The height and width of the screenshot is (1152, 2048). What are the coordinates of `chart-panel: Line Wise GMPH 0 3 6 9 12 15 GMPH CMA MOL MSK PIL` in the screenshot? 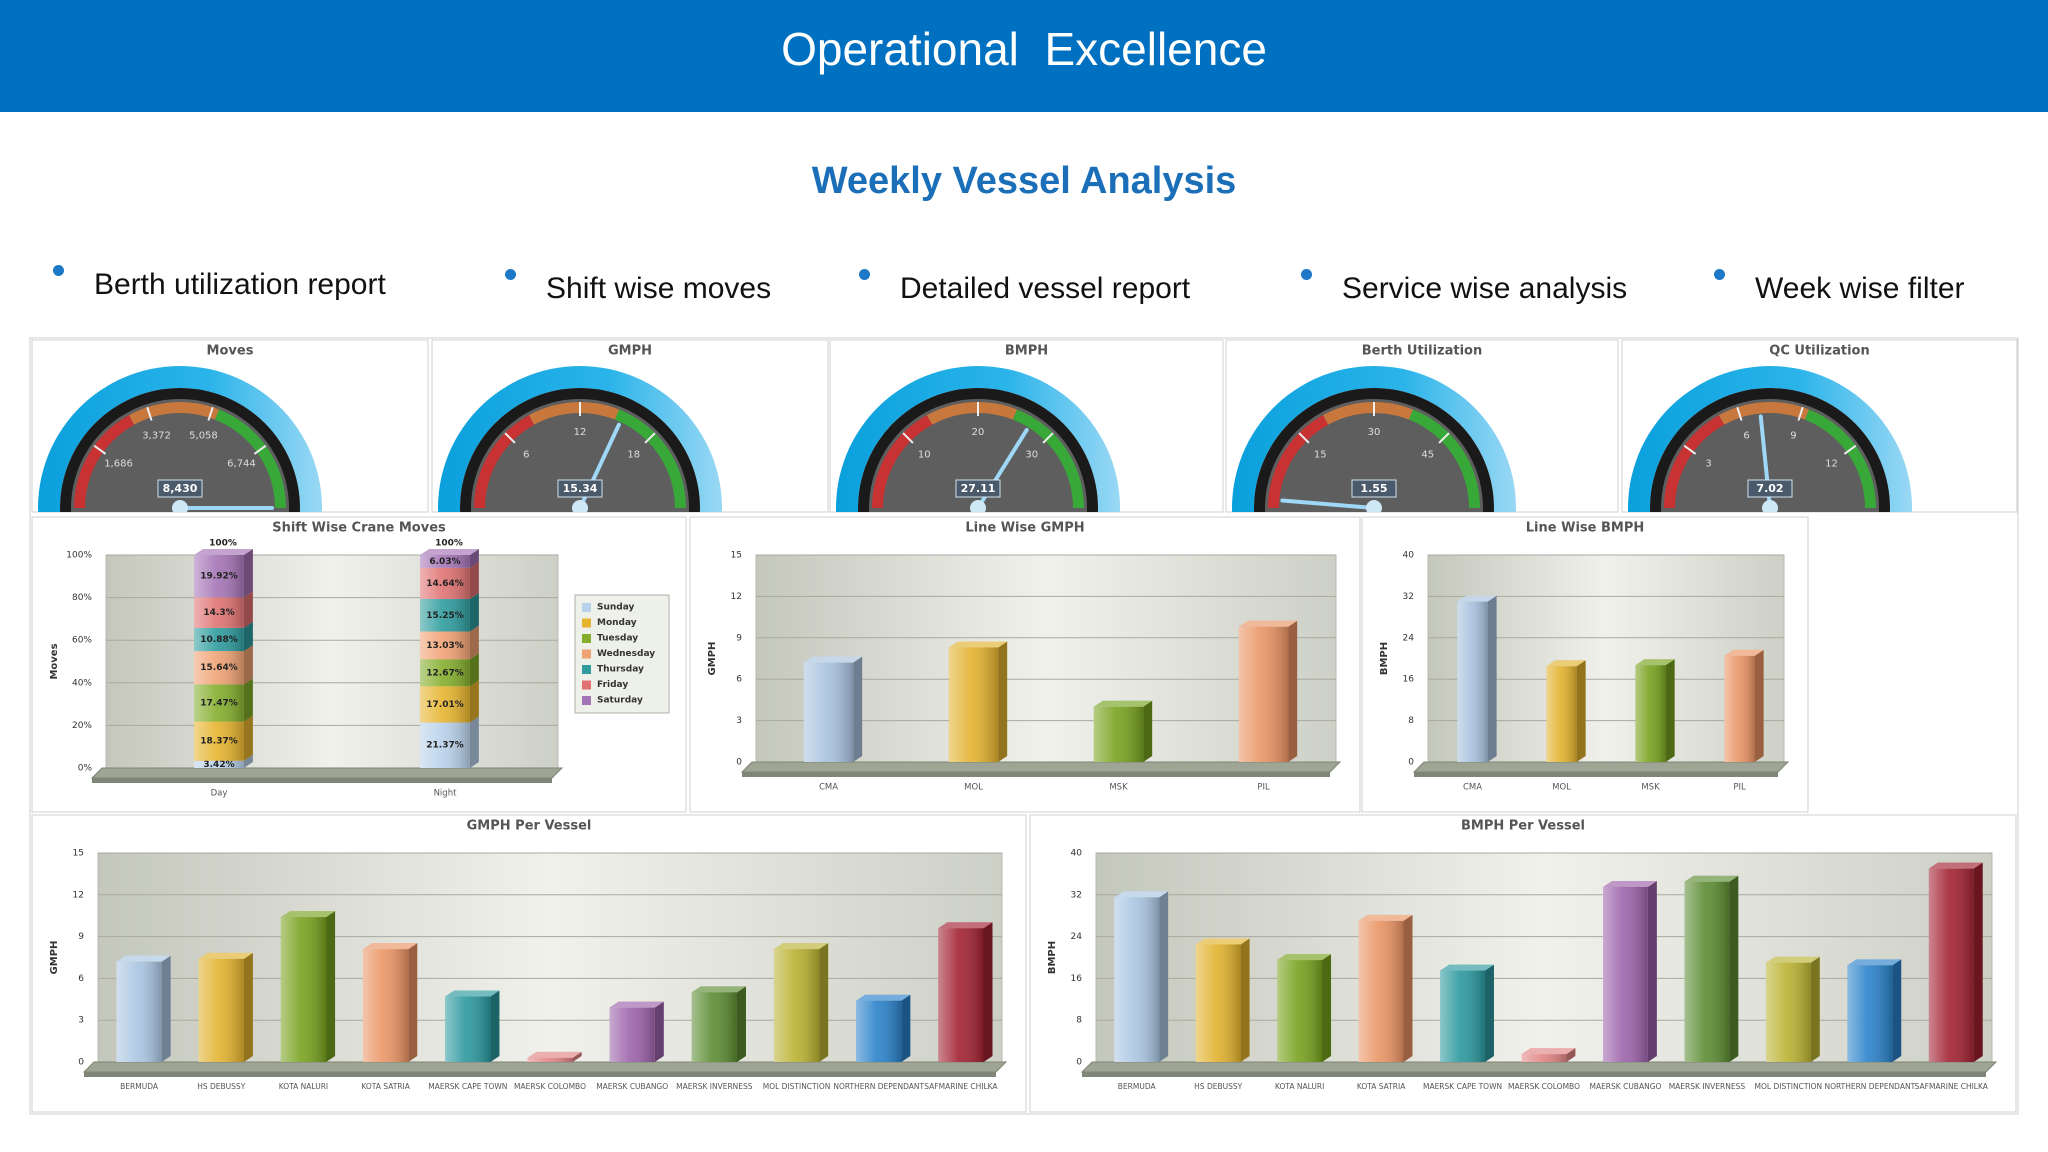 It's located at (1025, 664).